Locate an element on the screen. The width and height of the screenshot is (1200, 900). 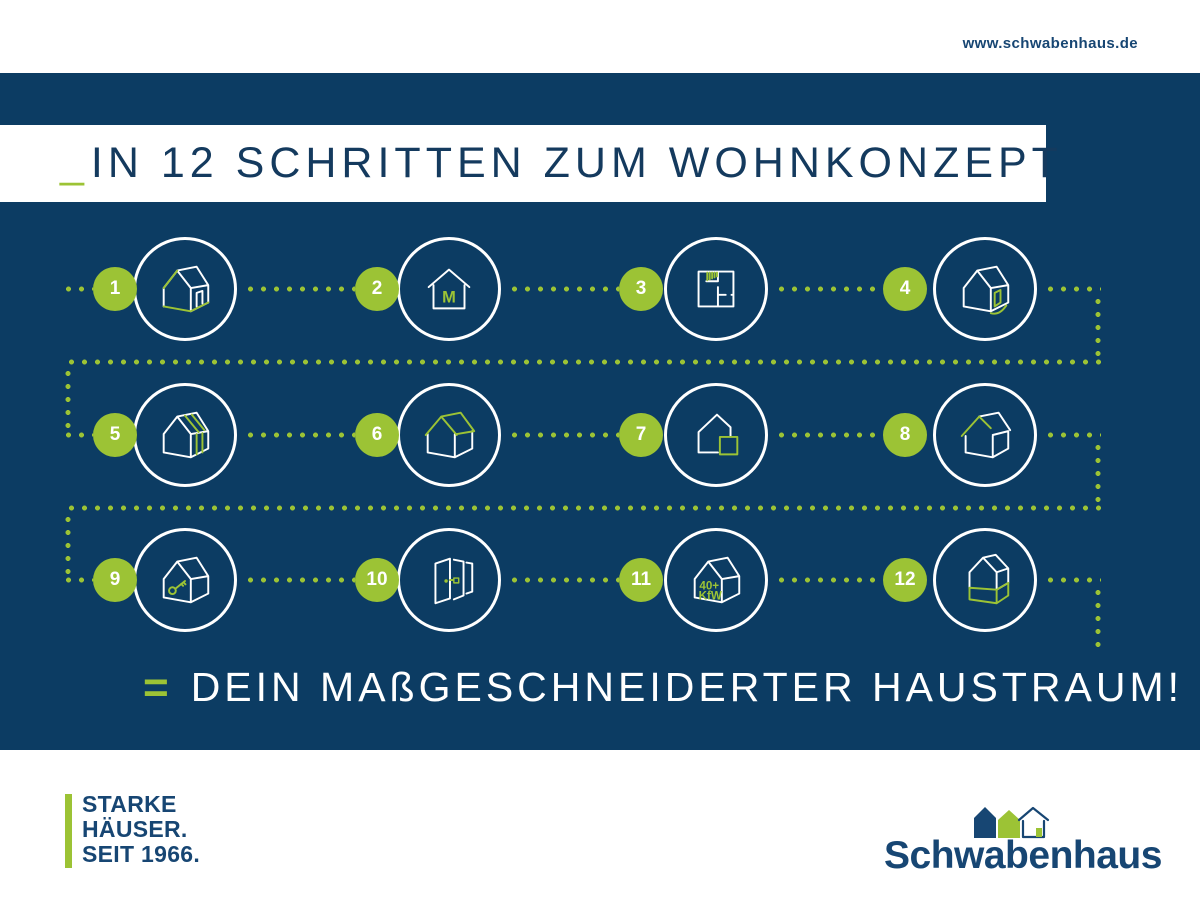
logo-wordmark: Schwabenhaus is located at coordinates (1023, 855).